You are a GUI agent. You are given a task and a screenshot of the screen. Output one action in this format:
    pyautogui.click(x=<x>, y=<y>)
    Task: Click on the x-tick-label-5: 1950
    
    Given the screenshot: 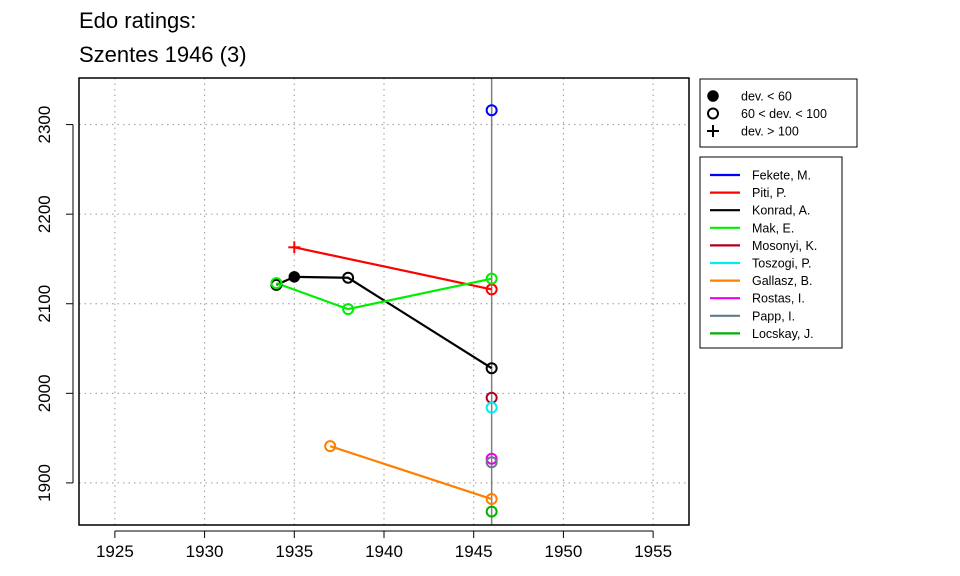 What is the action you would take?
    pyautogui.click(x=563, y=551)
    